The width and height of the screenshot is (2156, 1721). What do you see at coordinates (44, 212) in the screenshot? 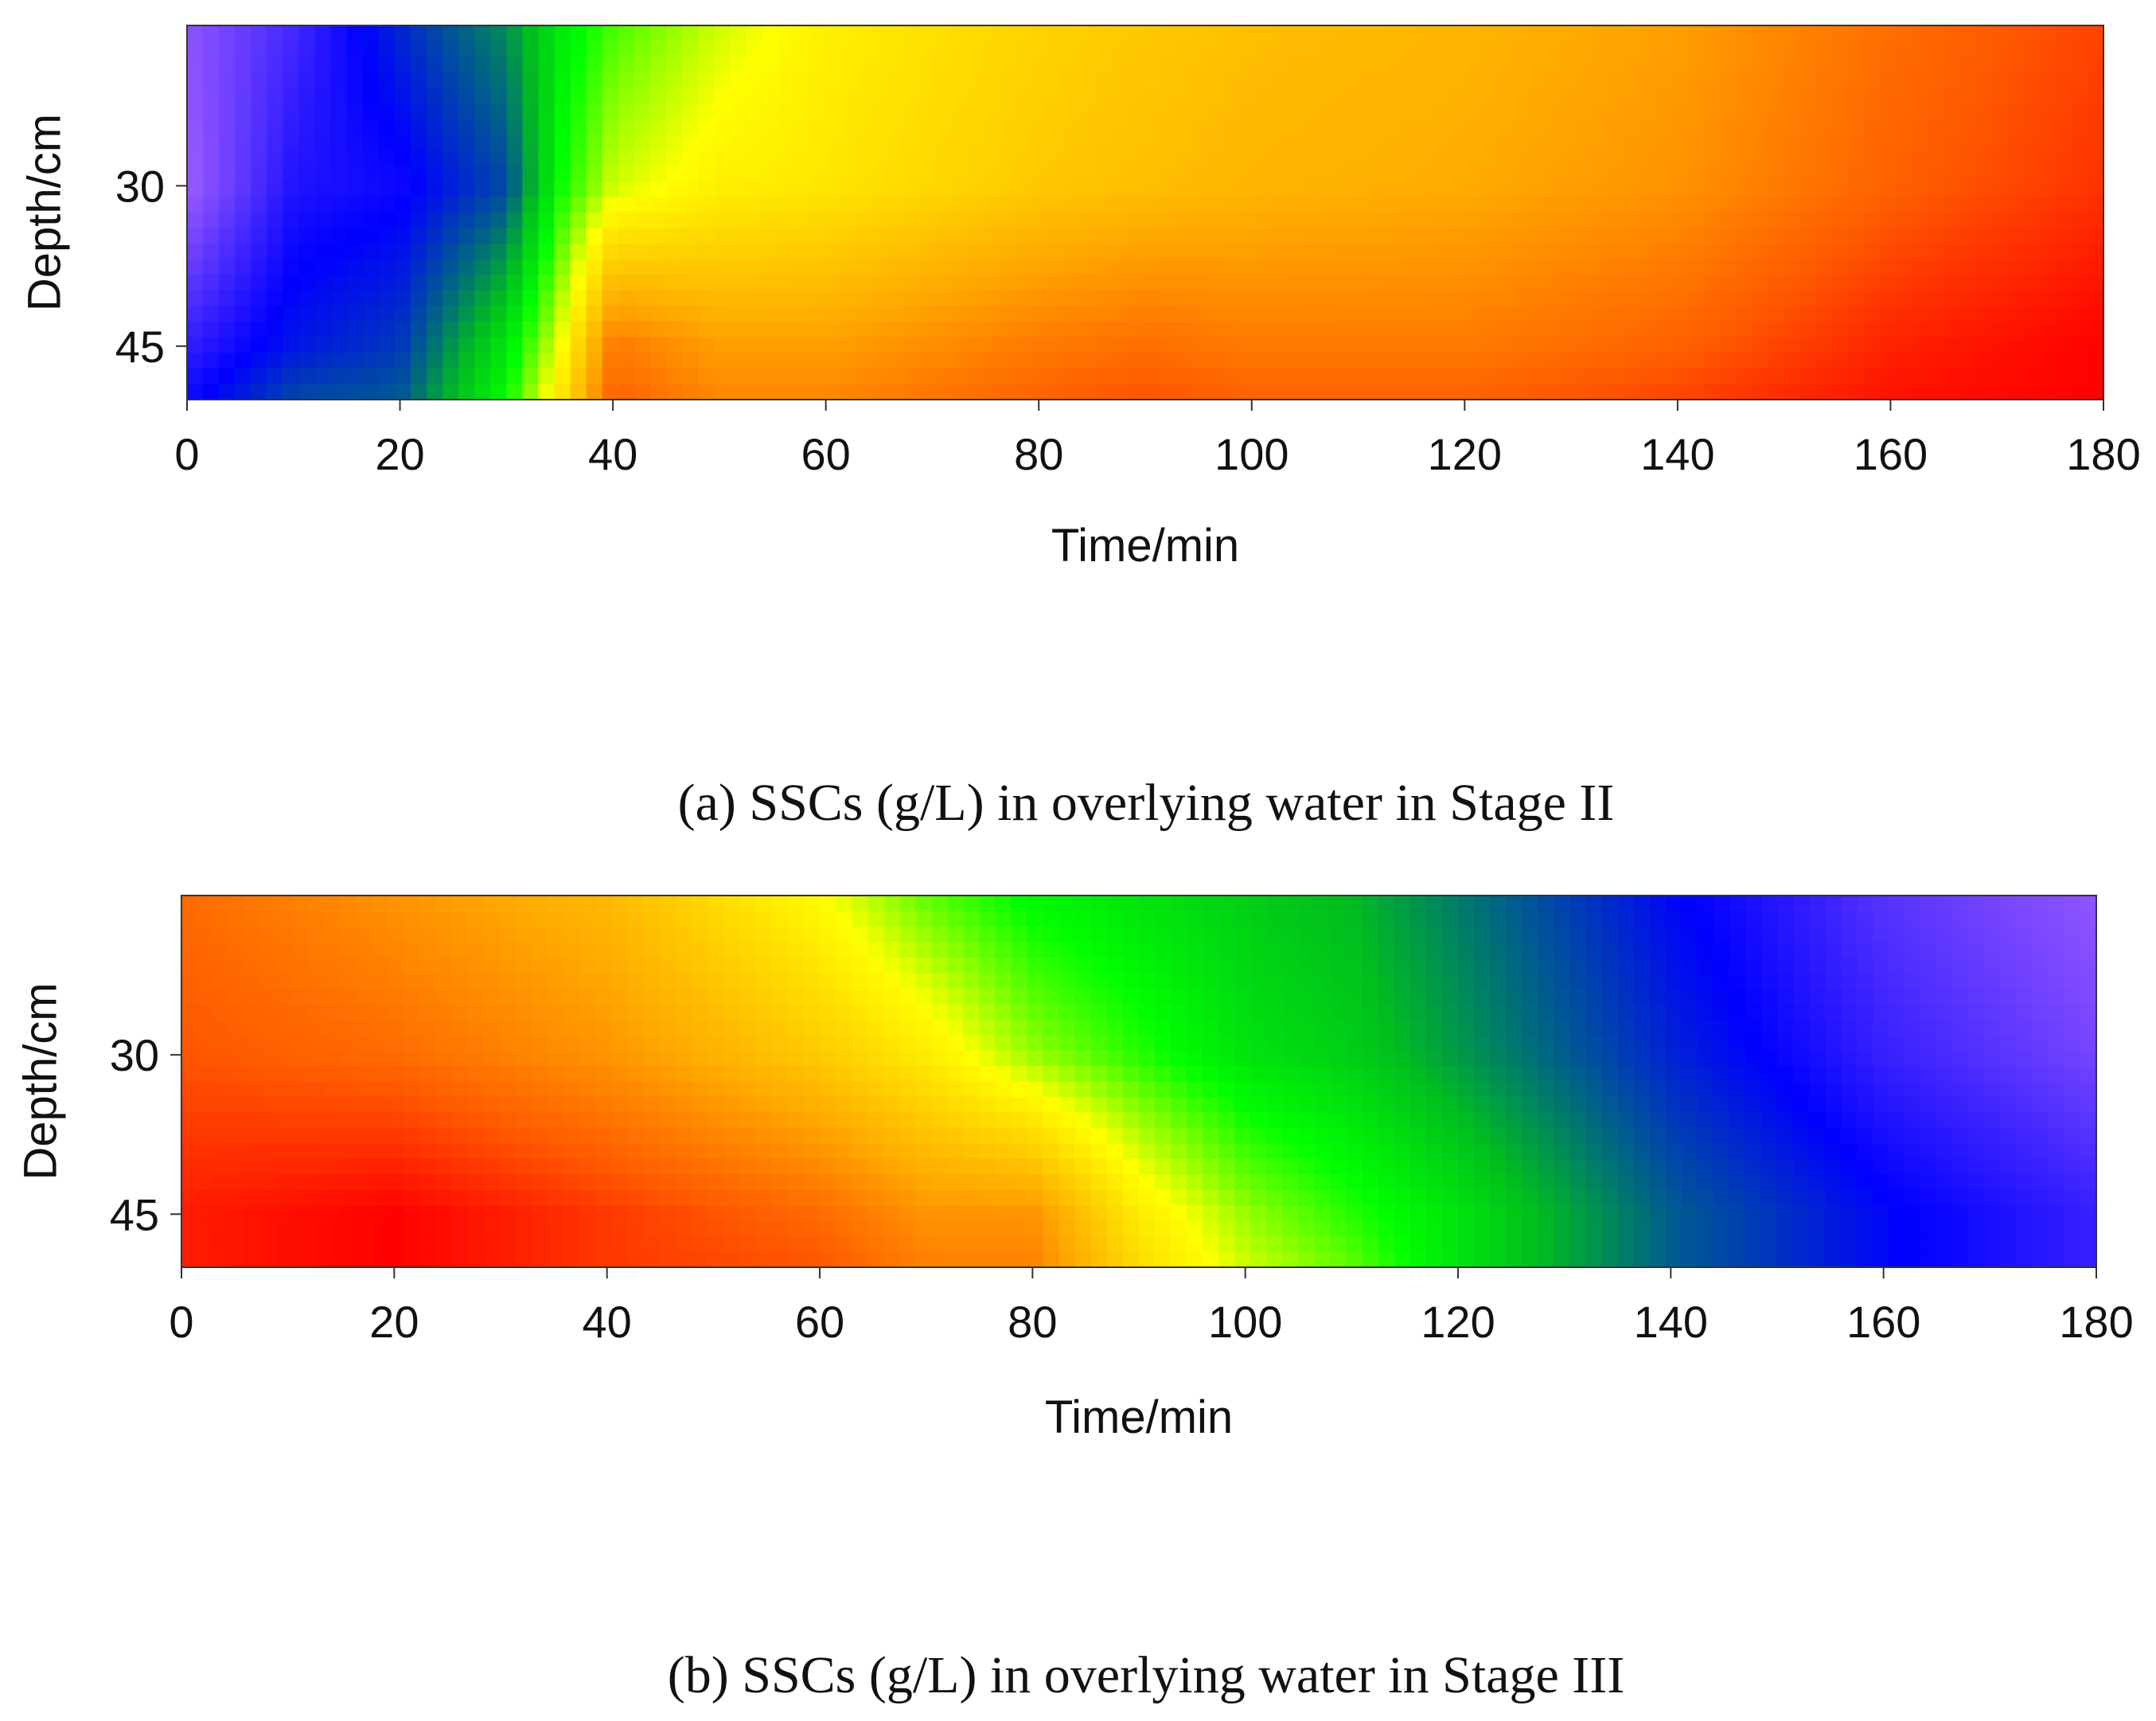
I see `panel-a-y-axis-label: Depth/cm` at bounding box center [44, 212].